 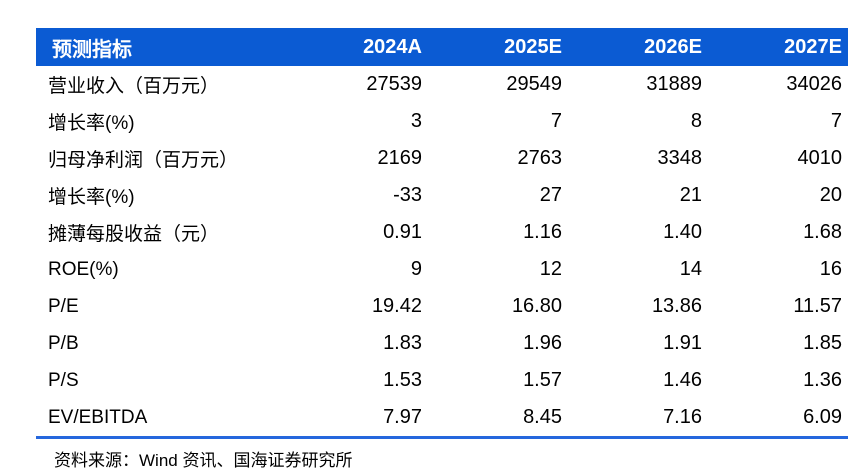 What do you see at coordinates (92, 49) in the screenshot?
I see `column-header-indicator: 预测指标` at bounding box center [92, 49].